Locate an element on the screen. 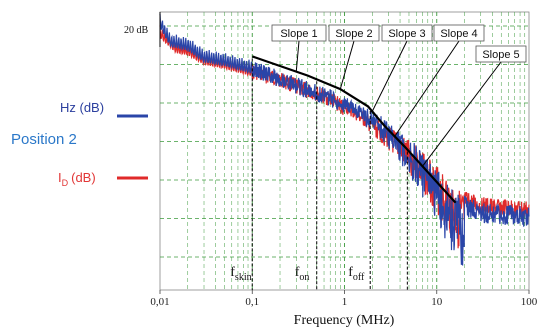 The width and height of the screenshot is (549, 331). legend-id-suffix: (dB) is located at coordinates (83, 177).